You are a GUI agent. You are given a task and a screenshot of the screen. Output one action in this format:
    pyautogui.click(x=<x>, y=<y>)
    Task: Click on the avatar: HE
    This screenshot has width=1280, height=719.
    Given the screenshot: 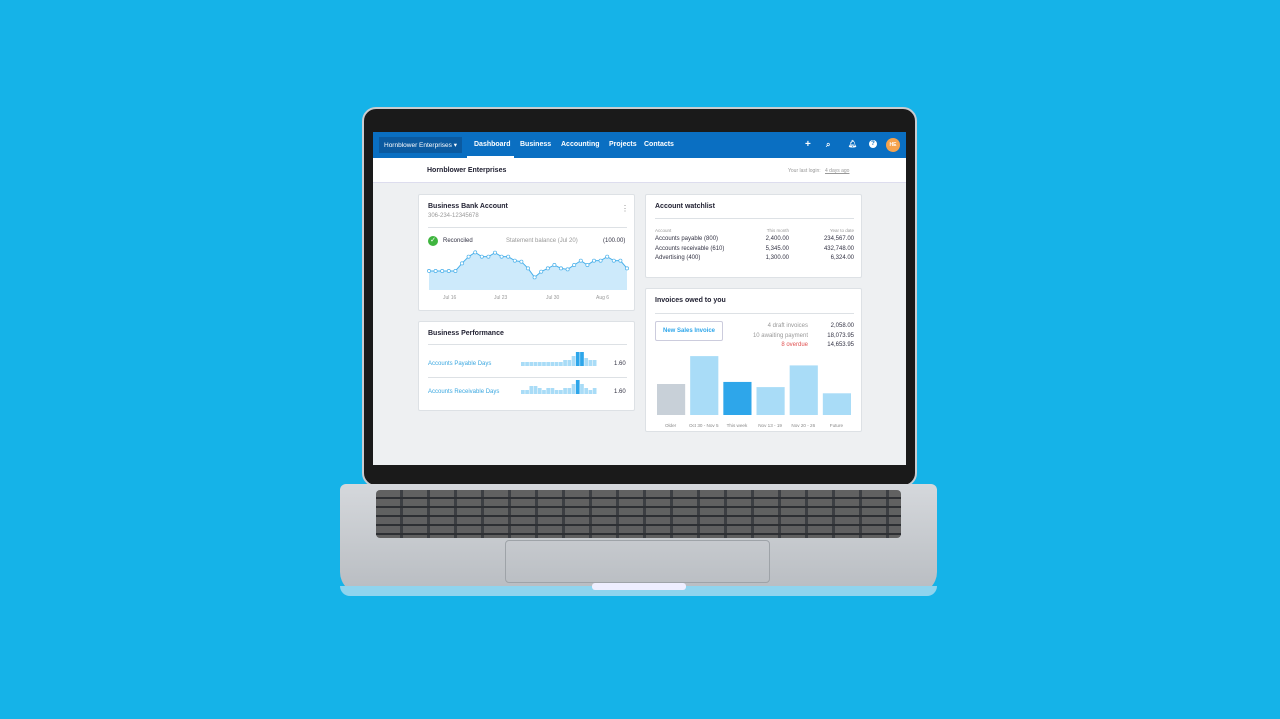 What is the action you would take?
    pyautogui.click(x=893, y=145)
    